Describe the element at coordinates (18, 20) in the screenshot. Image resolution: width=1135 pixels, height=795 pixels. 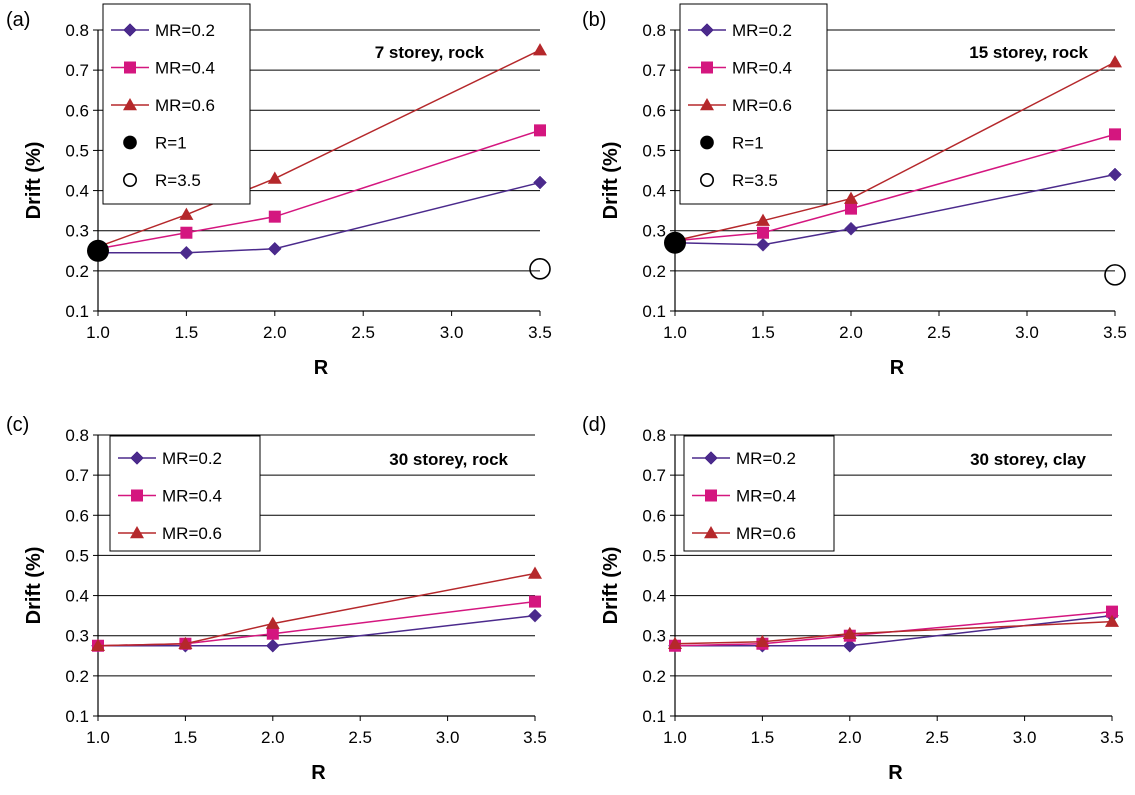
I see `panel-label: (a)` at that location.